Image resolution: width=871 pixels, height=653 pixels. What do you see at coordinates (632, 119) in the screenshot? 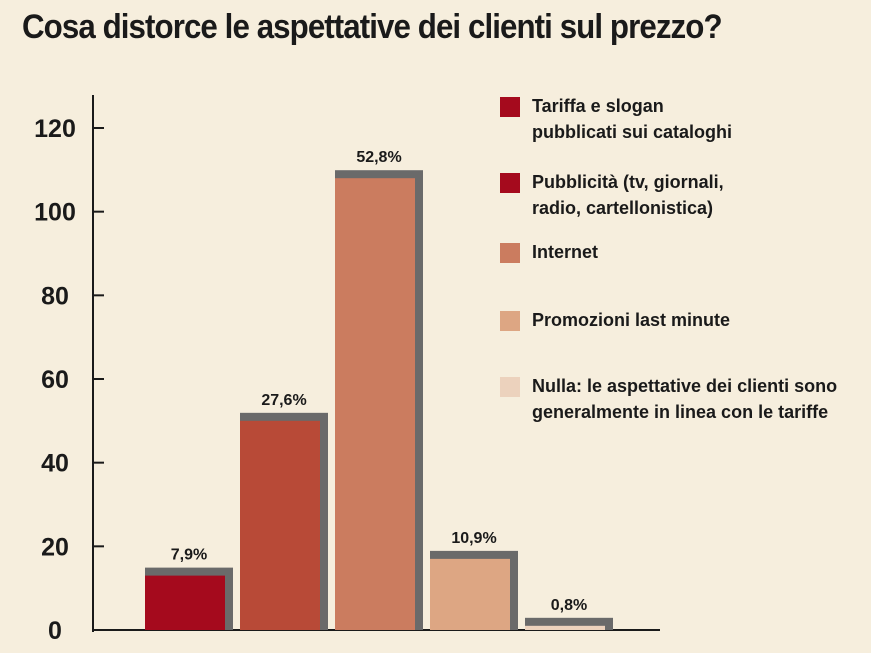
I see `legend-label: Tariffa e slogan pubblicati sui cataloghi` at bounding box center [632, 119].